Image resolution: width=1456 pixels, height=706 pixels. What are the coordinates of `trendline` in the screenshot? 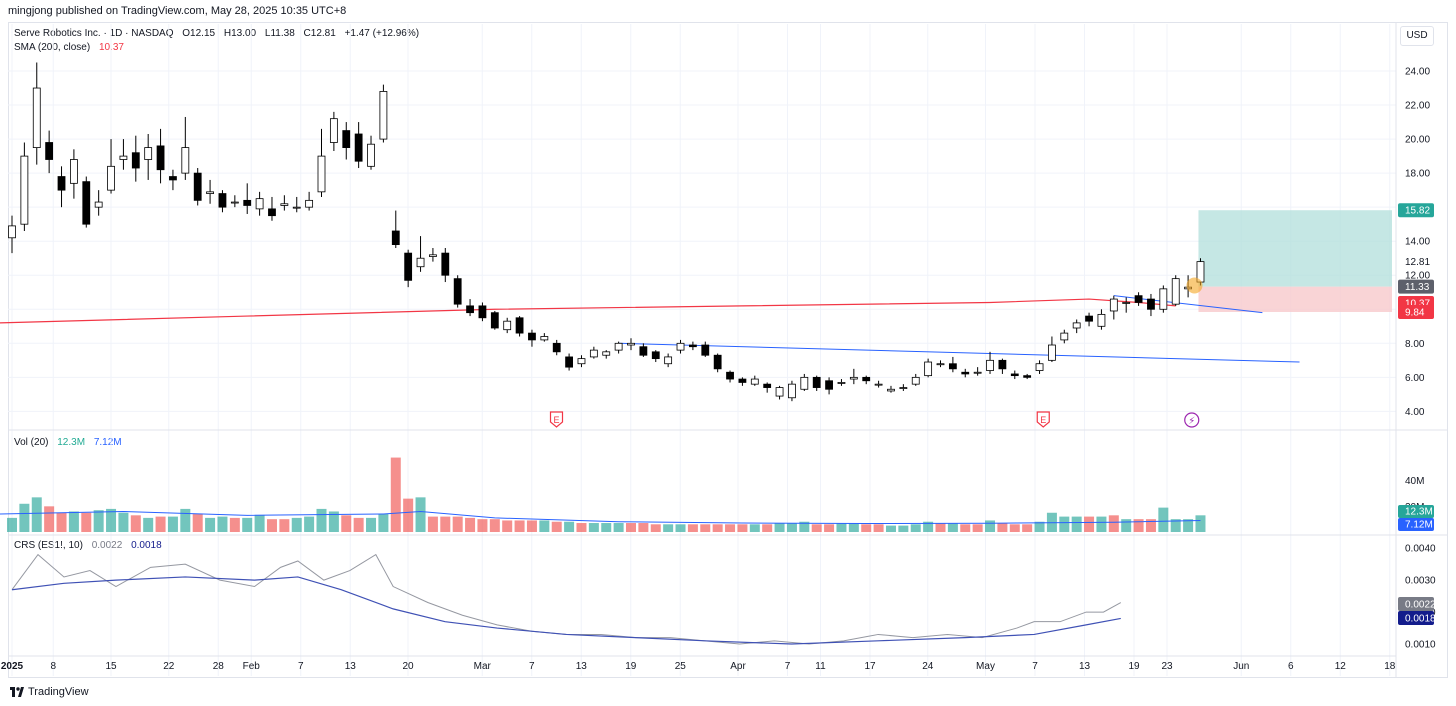 It's located at (959, 352).